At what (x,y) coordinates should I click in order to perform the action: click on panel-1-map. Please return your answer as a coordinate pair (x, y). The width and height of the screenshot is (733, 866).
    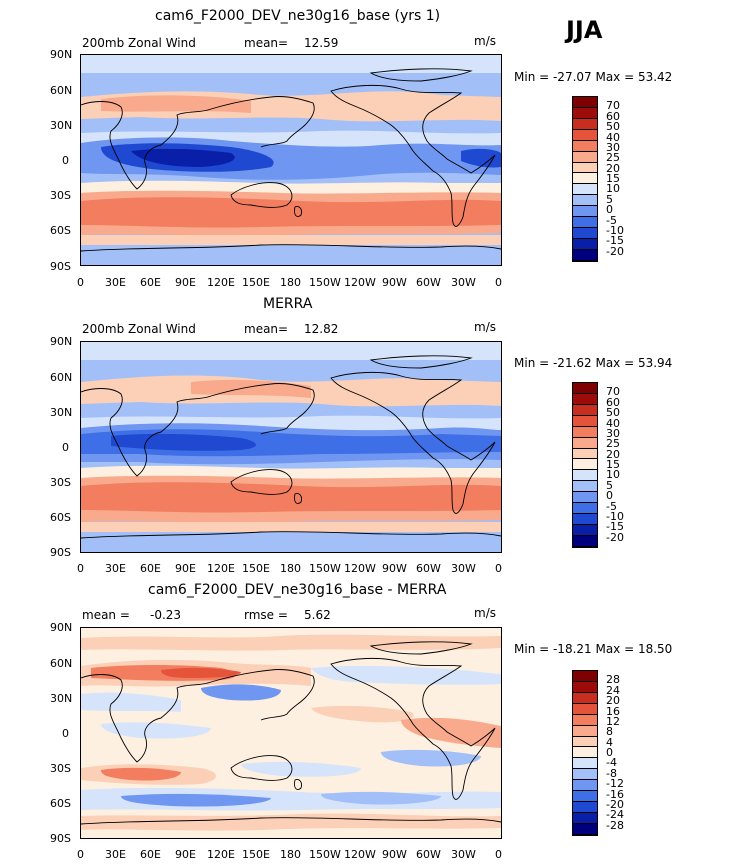
    Looking at the image, I should click on (291, 160).